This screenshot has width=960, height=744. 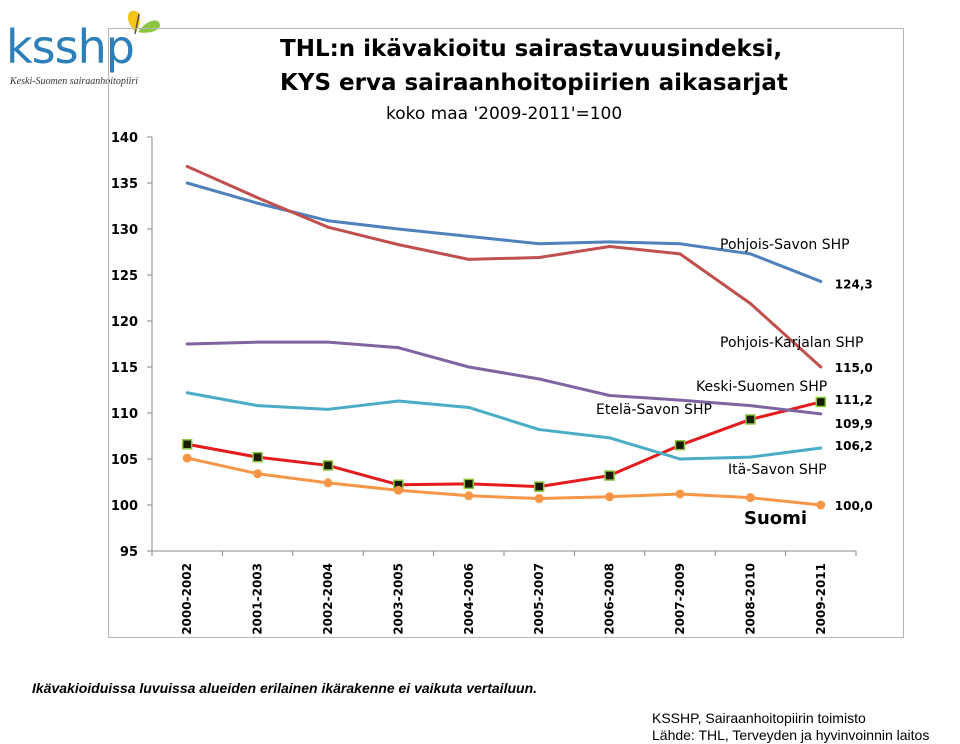 What do you see at coordinates (854, 446) in the screenshot?
I see `end-value-label: 106,2` at bounding box center [854, 446].